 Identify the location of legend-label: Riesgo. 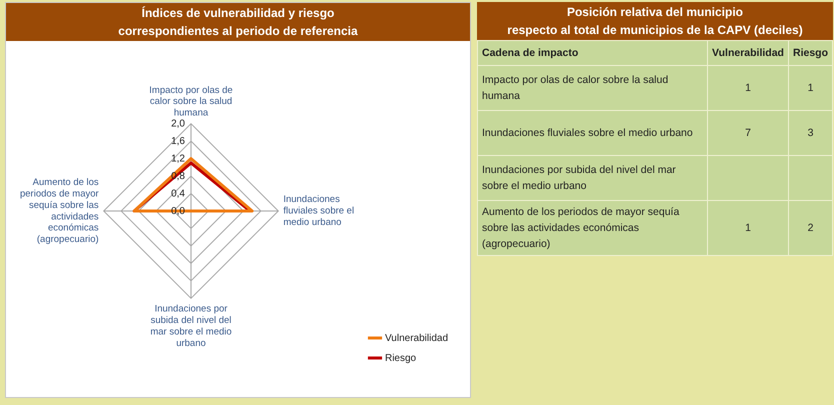
(400, 358).